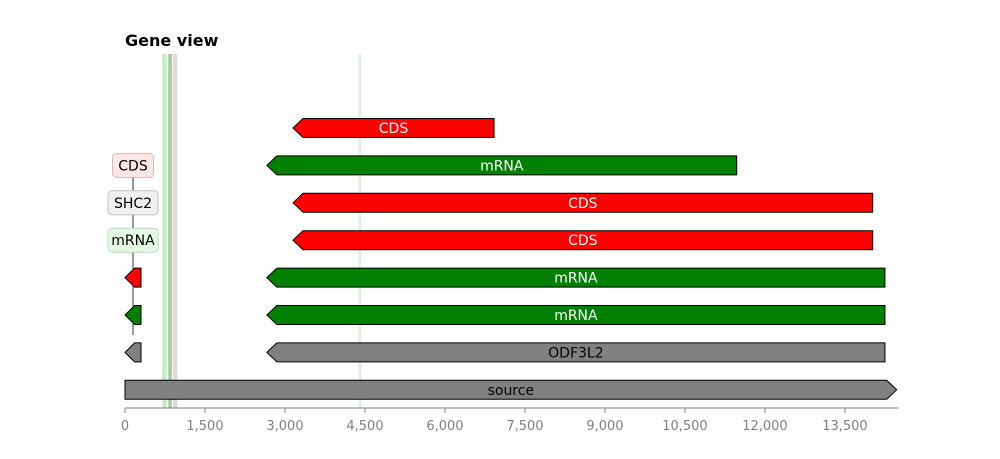 This screenshot has height=459, width=1000. I want to click on feature-label-1: mRNA, so click(502, 166).